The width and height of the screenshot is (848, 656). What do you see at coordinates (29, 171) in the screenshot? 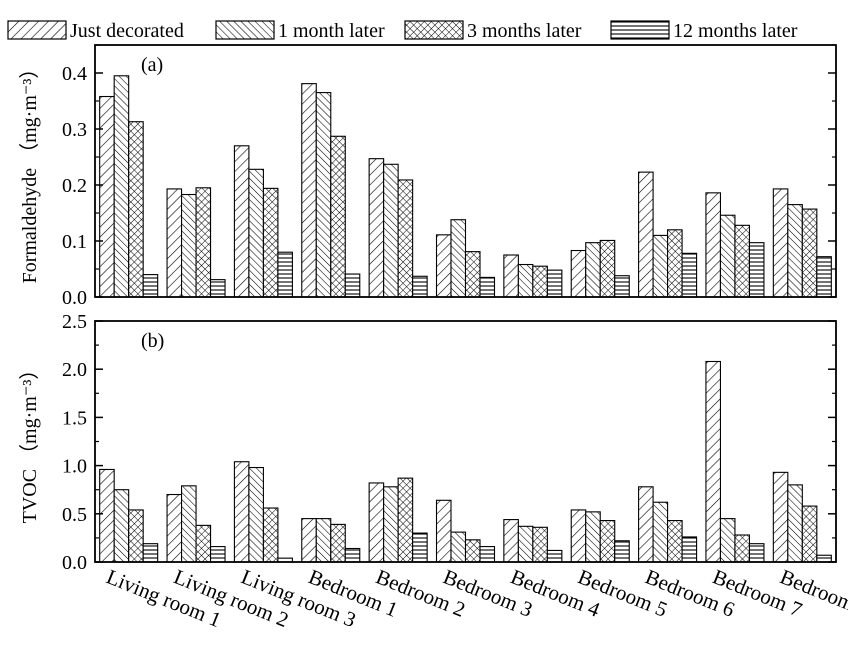
I see `y-axis-title: Formaldehyde （mg·m⁻³）` at bounding box center [29, 171].